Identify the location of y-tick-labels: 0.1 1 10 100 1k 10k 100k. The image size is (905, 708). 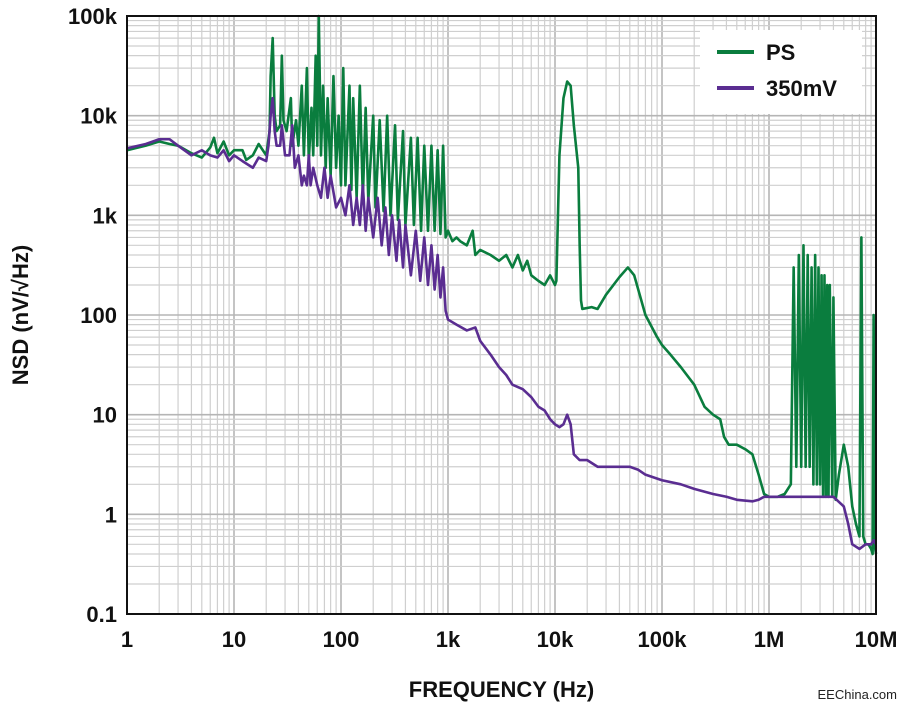
(93, 315).